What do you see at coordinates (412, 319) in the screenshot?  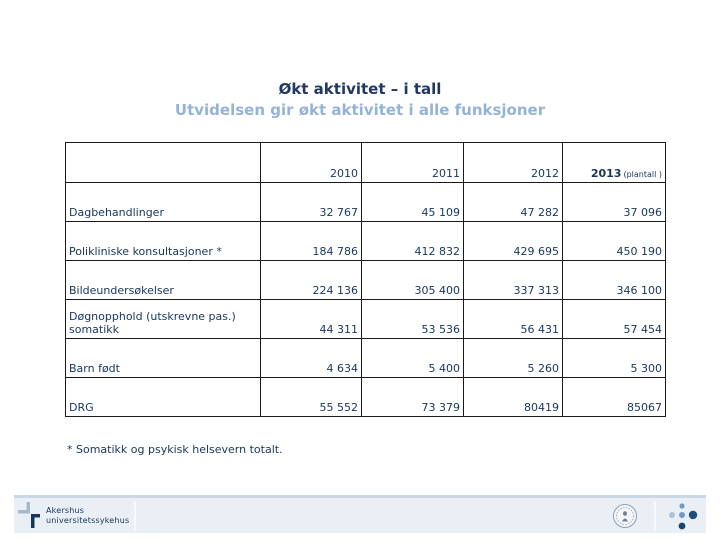 I see `value-2011: 53 536` at bounding box center [412, 319].